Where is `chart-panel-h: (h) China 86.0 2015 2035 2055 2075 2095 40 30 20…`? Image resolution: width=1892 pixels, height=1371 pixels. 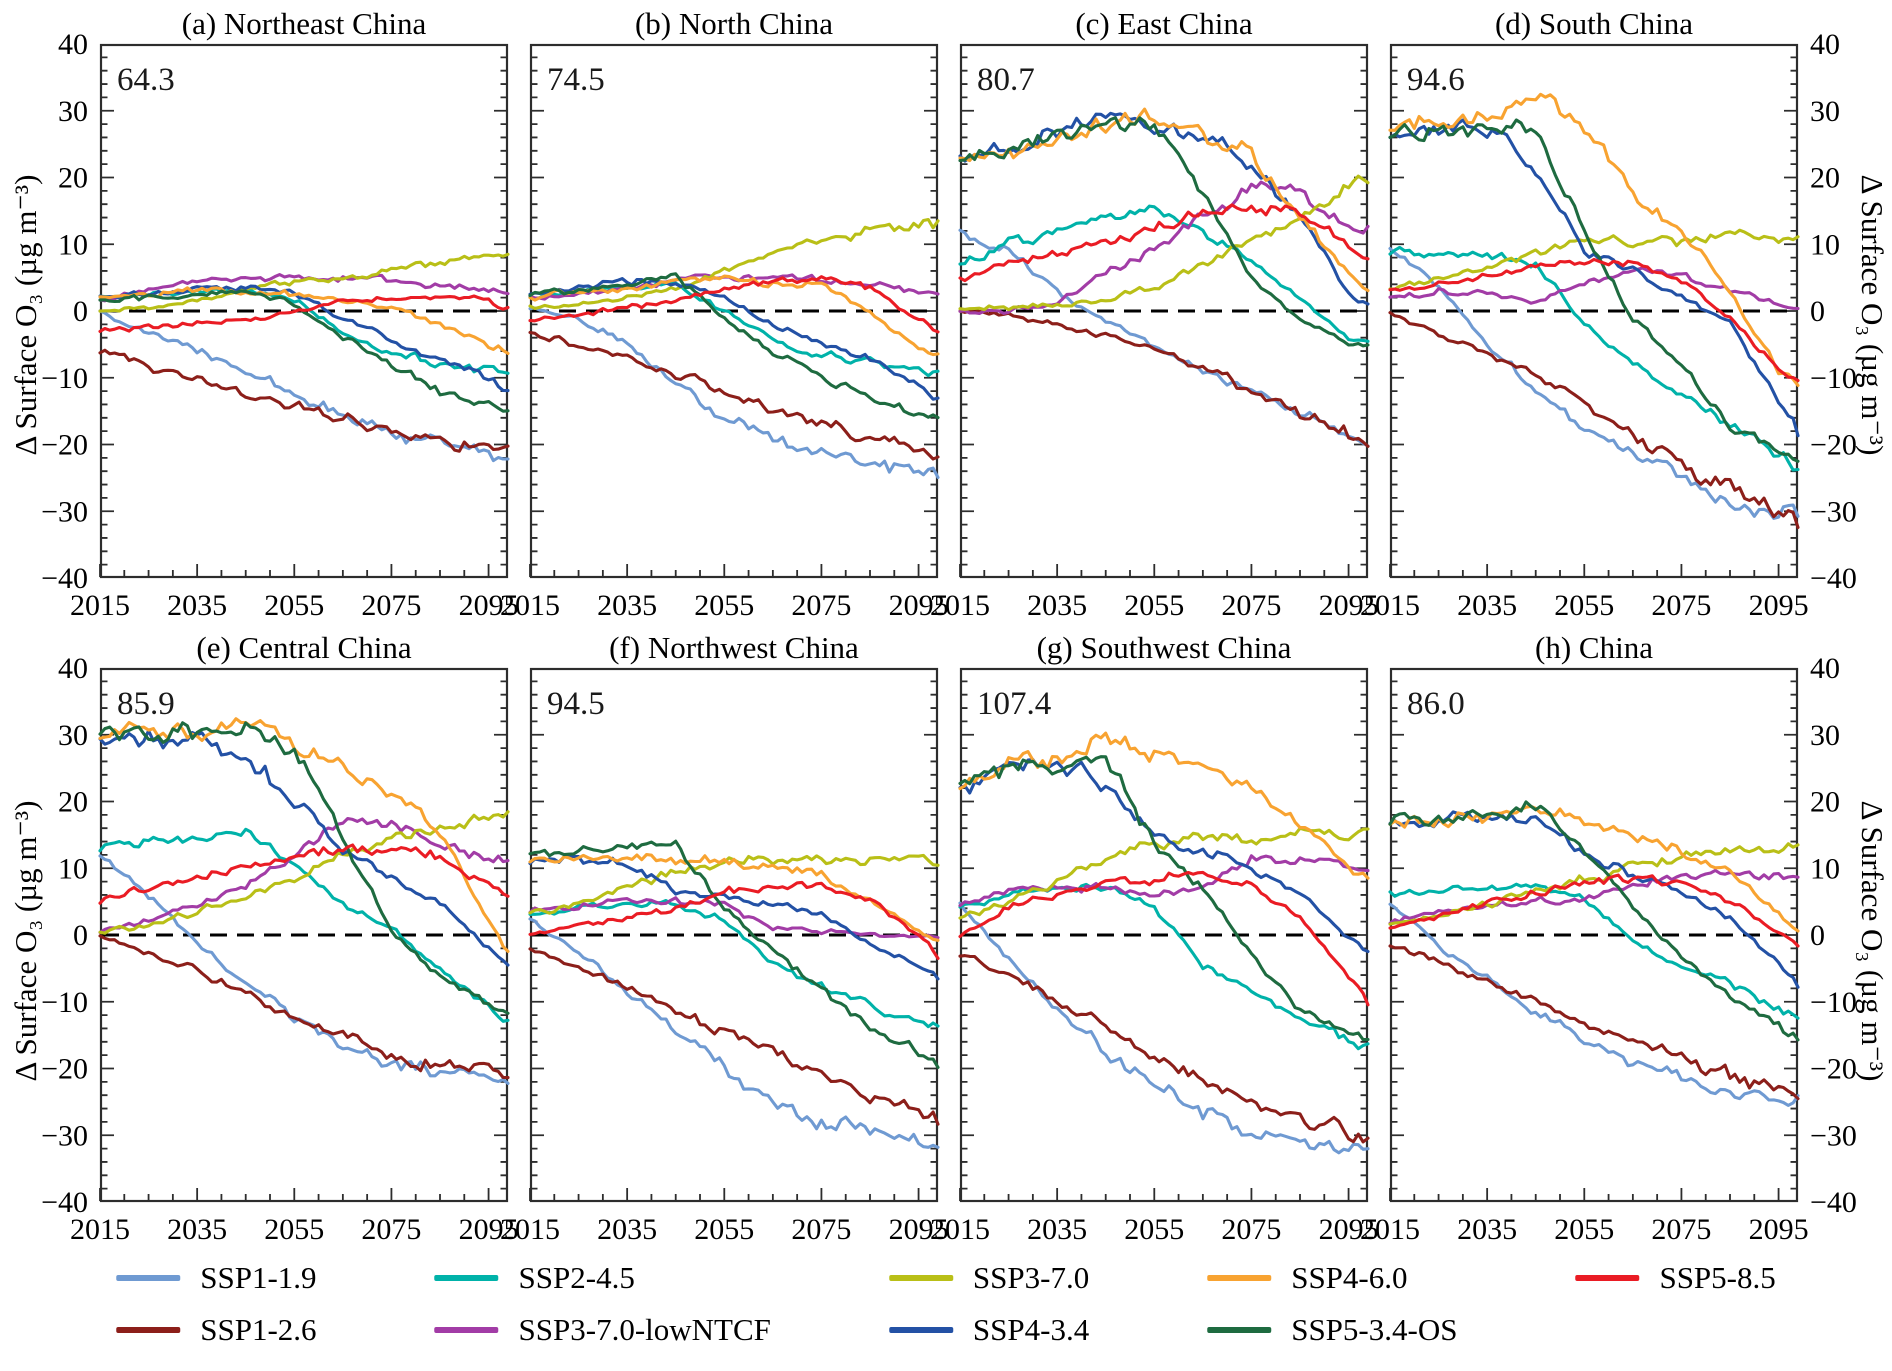
chart-panel-h: (h) China 86.0 2015 2035 2055 2075 2095 40 30 20… is located at coordinates (1608, 937).